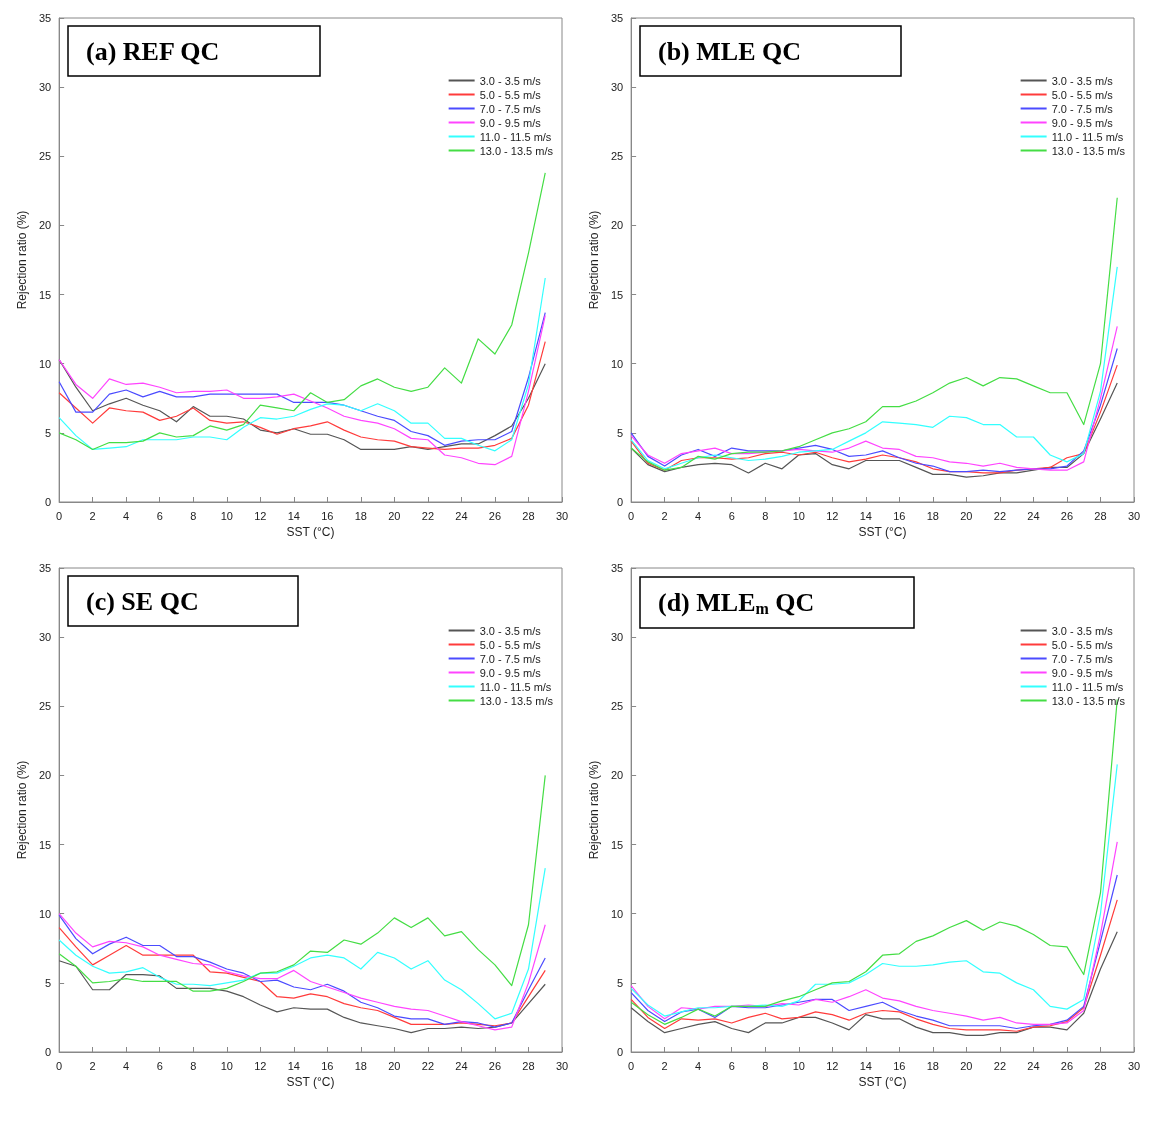 Image resolution: width=1161 pixels, height=1121 pixels. What do you see at coordinates (1082, 672) in the screenshot?
I see `legend-label: 9.0 - 9.5 m/s` at bounding box center [1082, 672].